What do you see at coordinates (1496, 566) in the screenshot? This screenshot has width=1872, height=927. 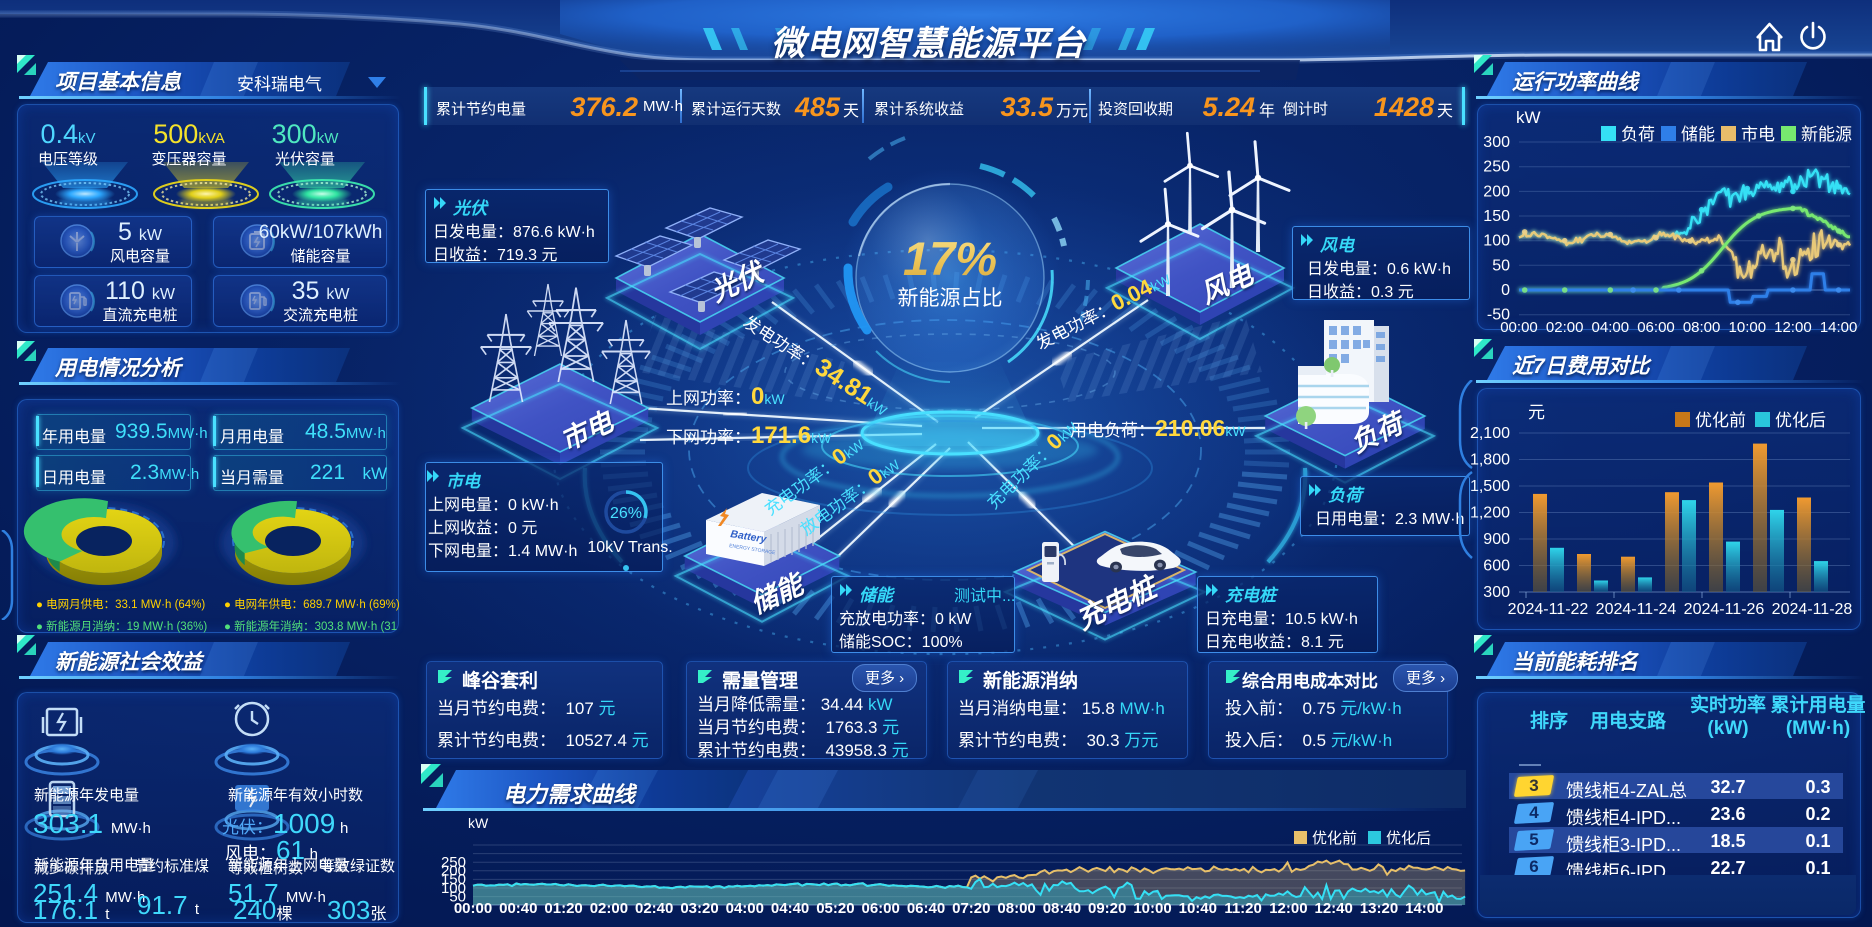 I see `svg-text: 600` at bounding box center [1496, 566].